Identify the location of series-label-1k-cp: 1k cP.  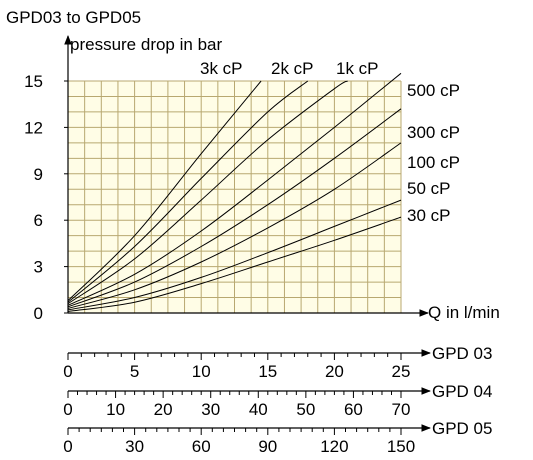
(357, 68).